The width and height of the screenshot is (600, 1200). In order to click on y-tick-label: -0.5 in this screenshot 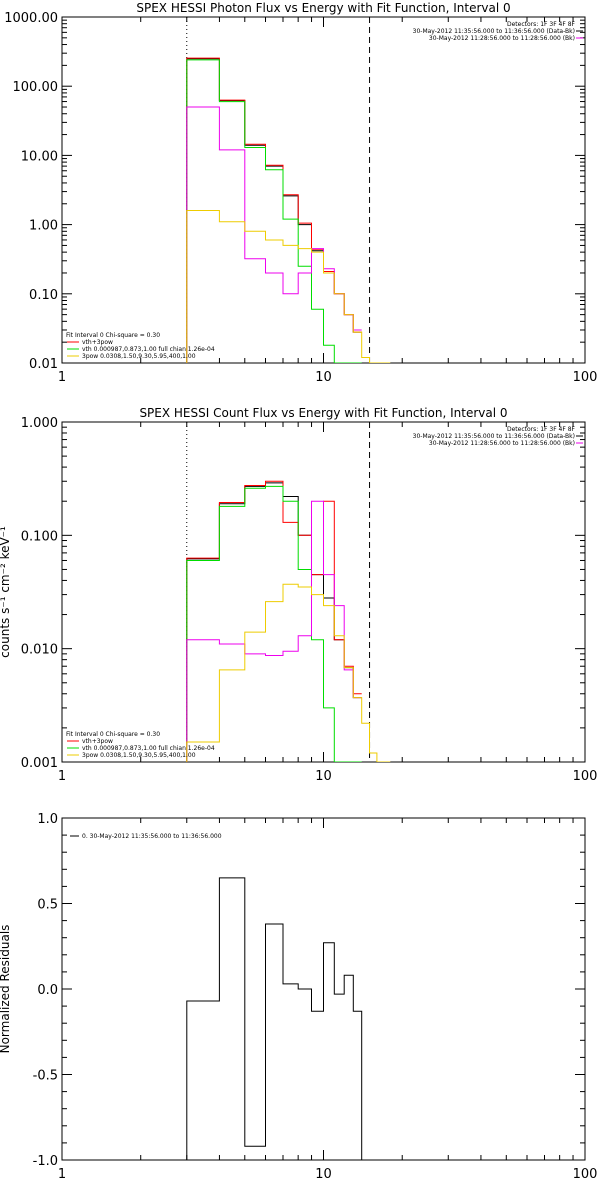, I will do `click(45, 1076)`.